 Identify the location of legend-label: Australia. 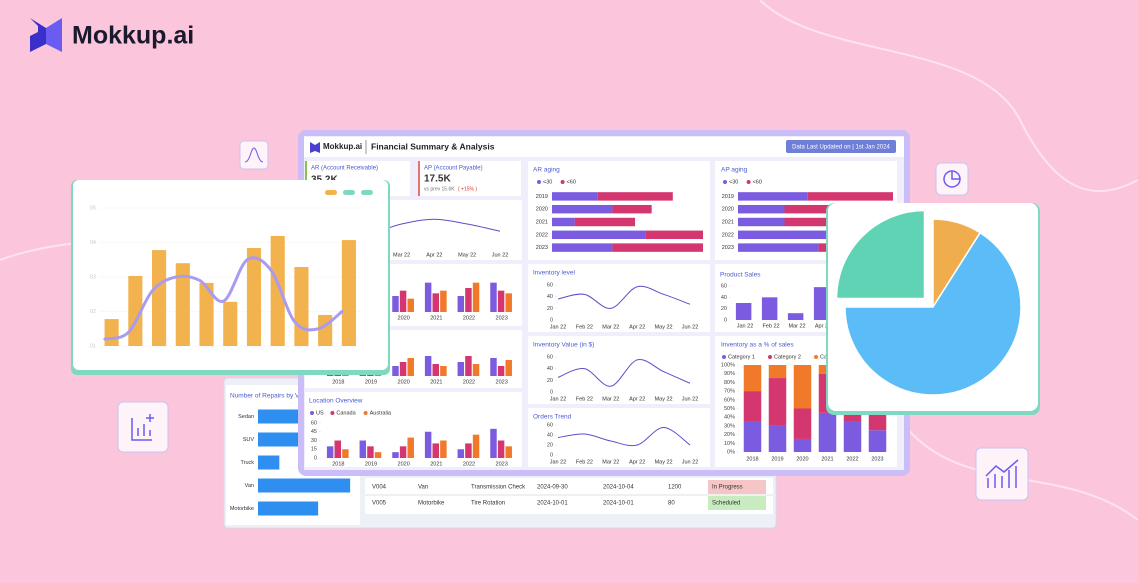
(381, 413).